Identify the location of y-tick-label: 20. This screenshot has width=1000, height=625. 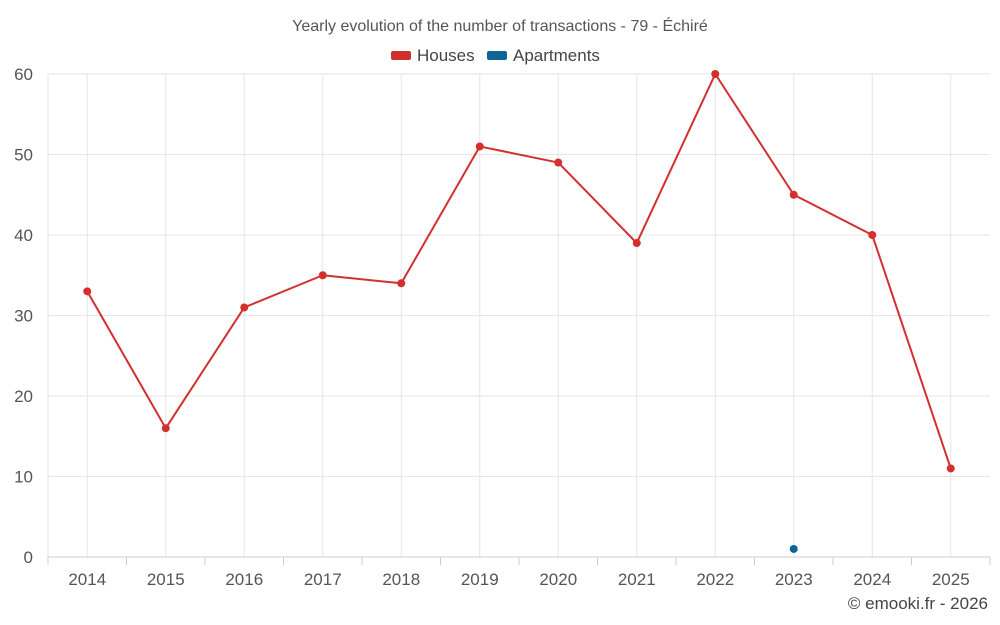
(23, 396).